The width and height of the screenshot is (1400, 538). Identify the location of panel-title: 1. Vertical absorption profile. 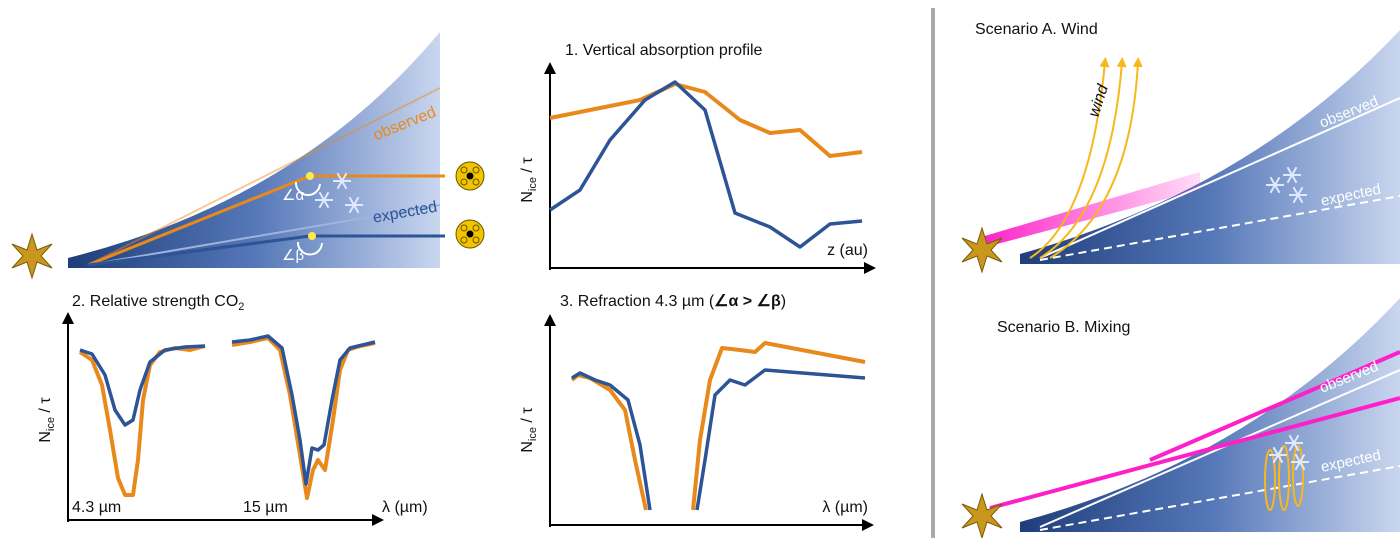
(664, 50).